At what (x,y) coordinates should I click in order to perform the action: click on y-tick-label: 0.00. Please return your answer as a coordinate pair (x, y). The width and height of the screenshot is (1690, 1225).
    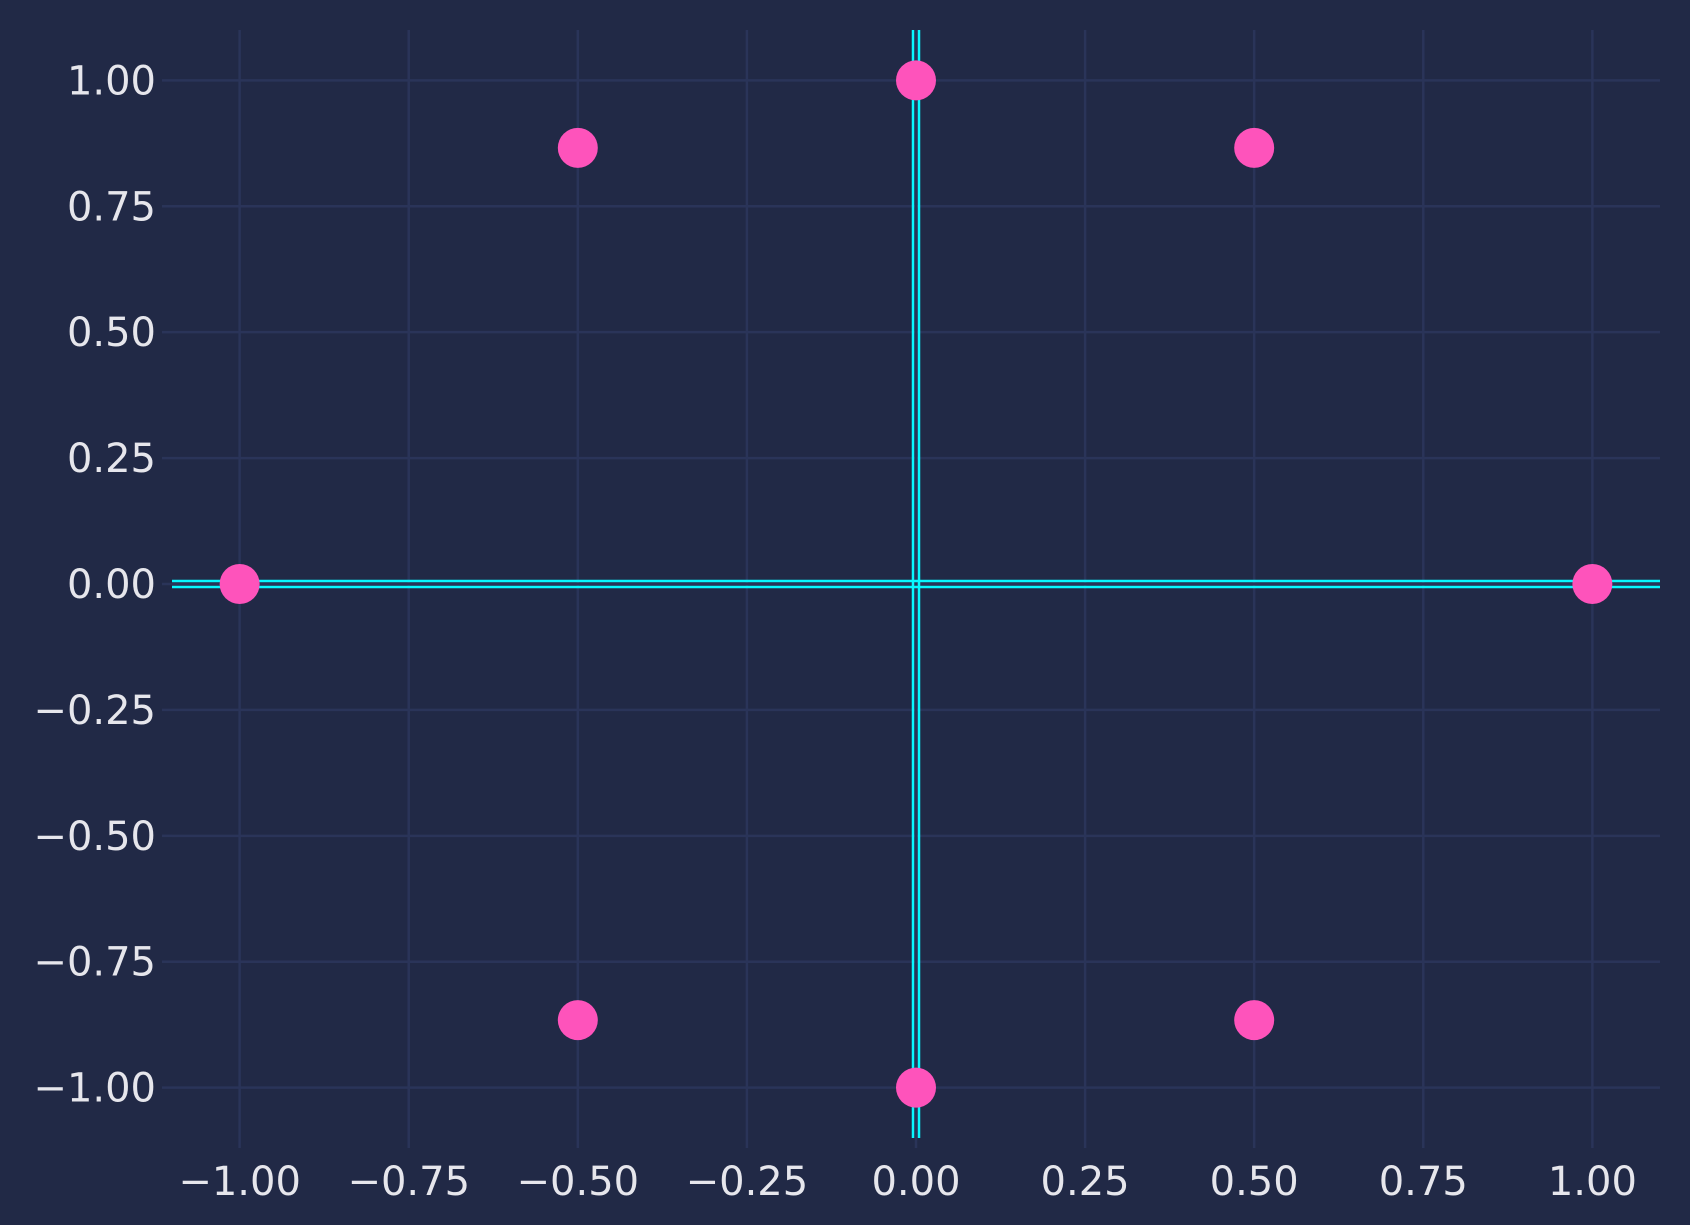
    Looking at the image, I should click on (111, 585).